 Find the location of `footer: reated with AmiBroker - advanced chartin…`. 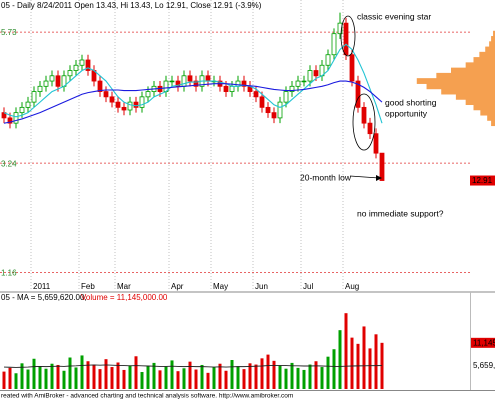

footer: reated with AmiBroker - advanced chartin… is located at coordinates (147, 396).